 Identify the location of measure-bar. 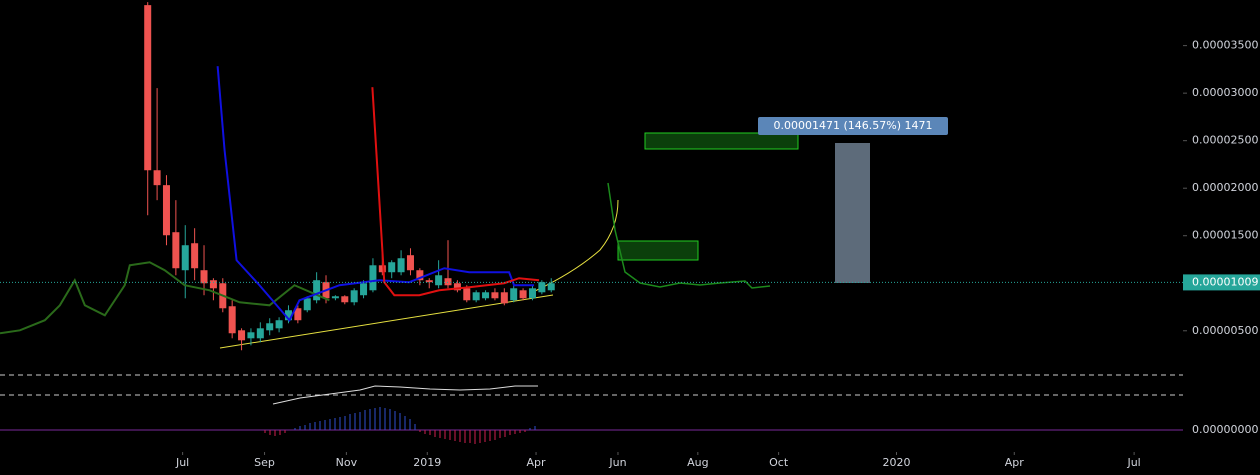
(852, 213).